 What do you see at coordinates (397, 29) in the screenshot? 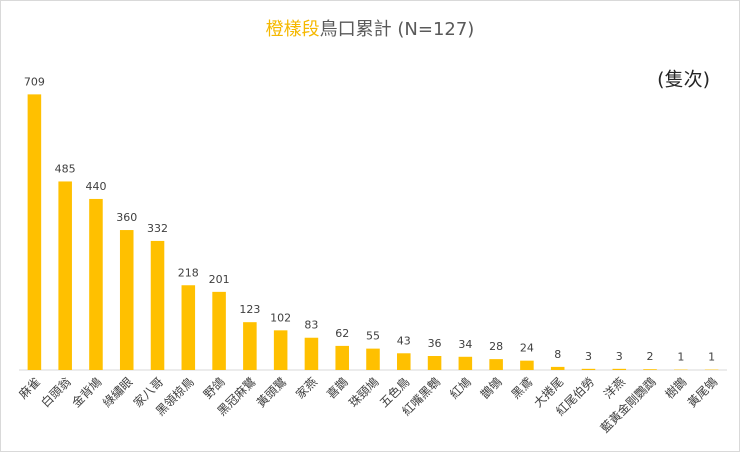
I see `title-rest: 鳥口累計 (N=127)` at bounding box center [397, 29].